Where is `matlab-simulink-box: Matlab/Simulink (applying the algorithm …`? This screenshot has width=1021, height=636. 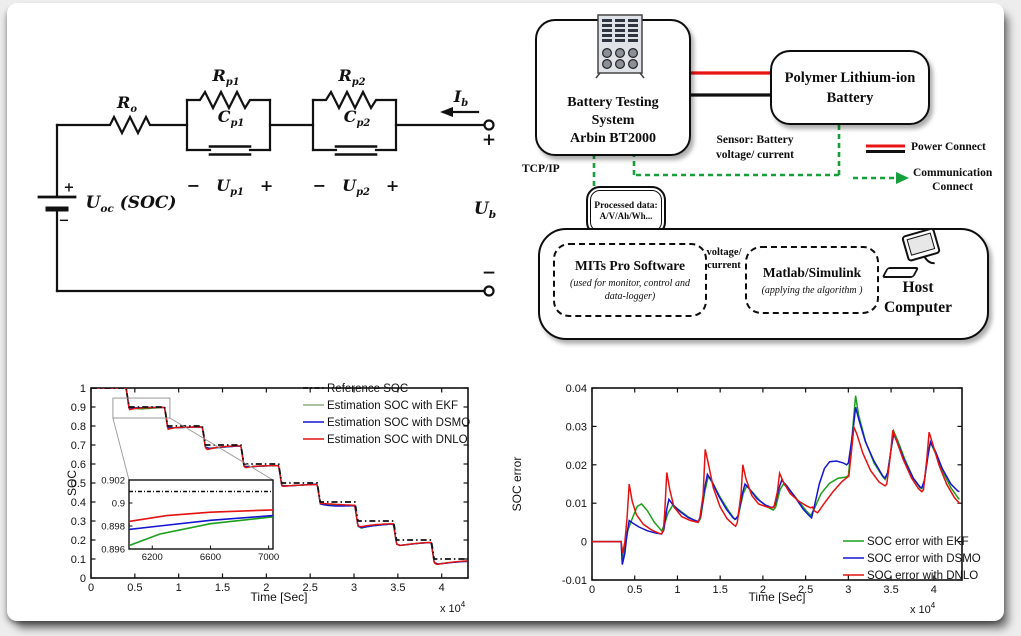
matlab-simulink-box: Matlab/Simulink (applying the algorithm … is located at coordinates (812, 280).